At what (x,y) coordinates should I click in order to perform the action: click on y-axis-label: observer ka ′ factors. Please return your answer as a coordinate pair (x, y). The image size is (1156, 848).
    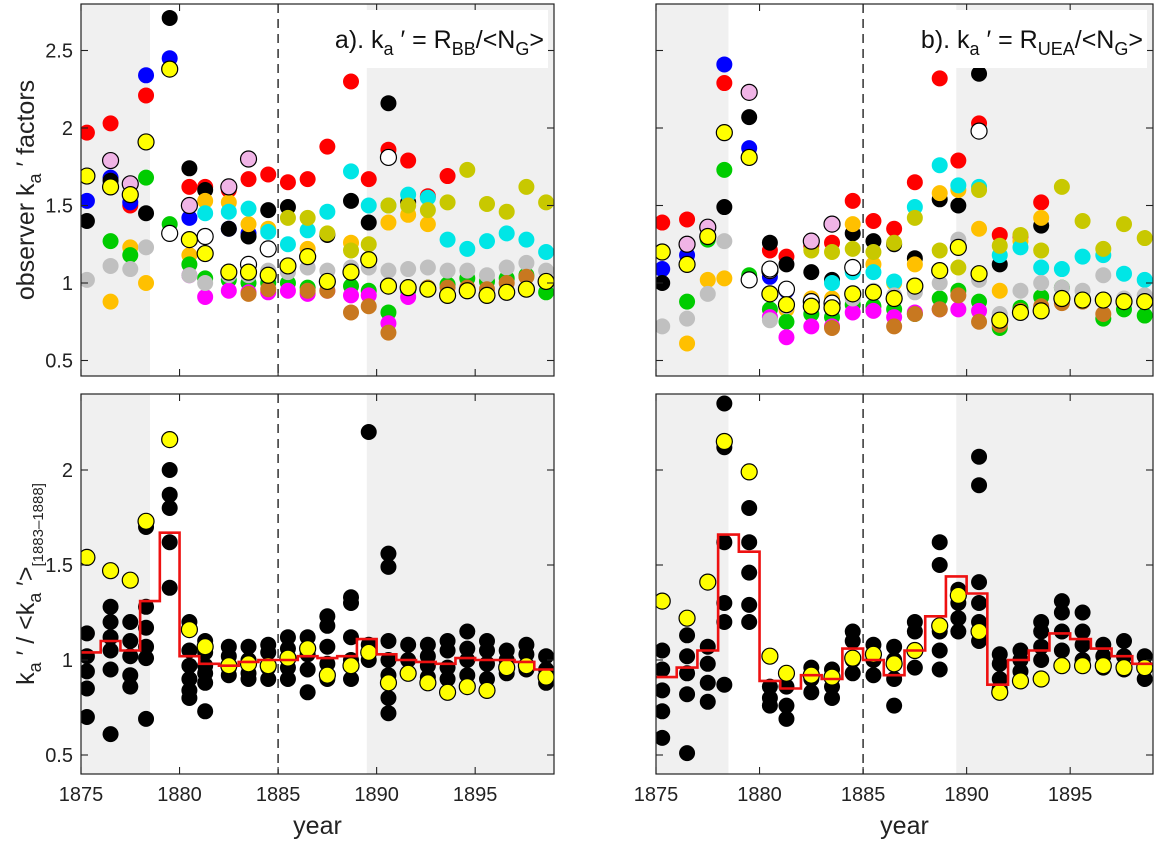
    Looking at the image, I should click on (28, 190).